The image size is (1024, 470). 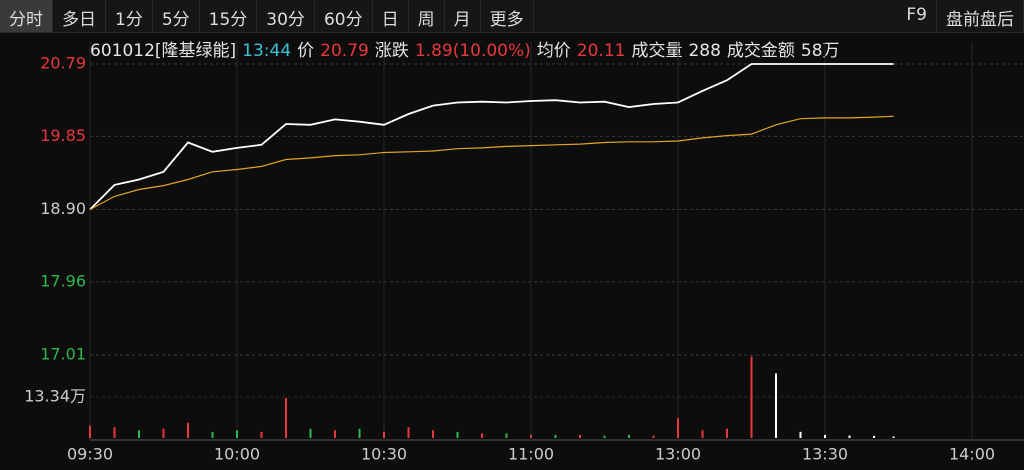 What do you see at coordinates (427, 16) in the screenshot?
I see `tab: 周` at bounding box center [427, 16].